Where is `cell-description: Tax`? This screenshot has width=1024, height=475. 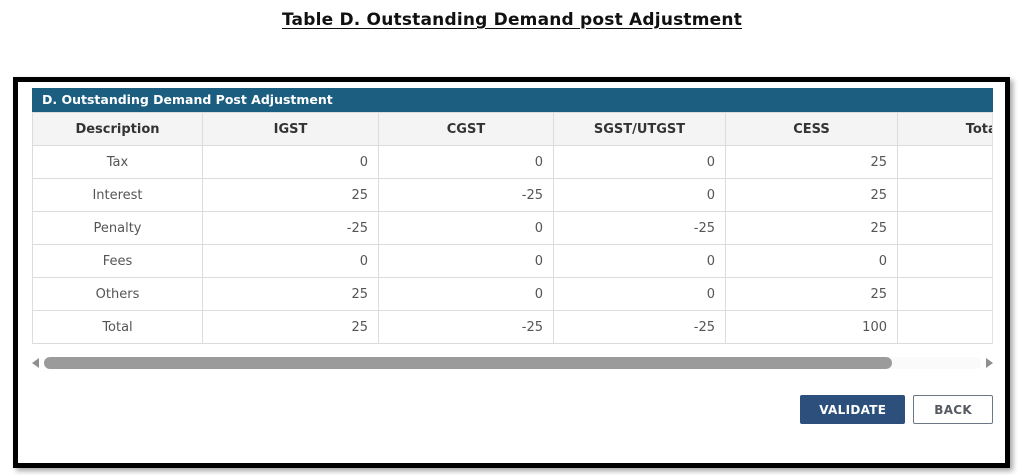
cell-description: Tax is located at coordinates (117, 162).